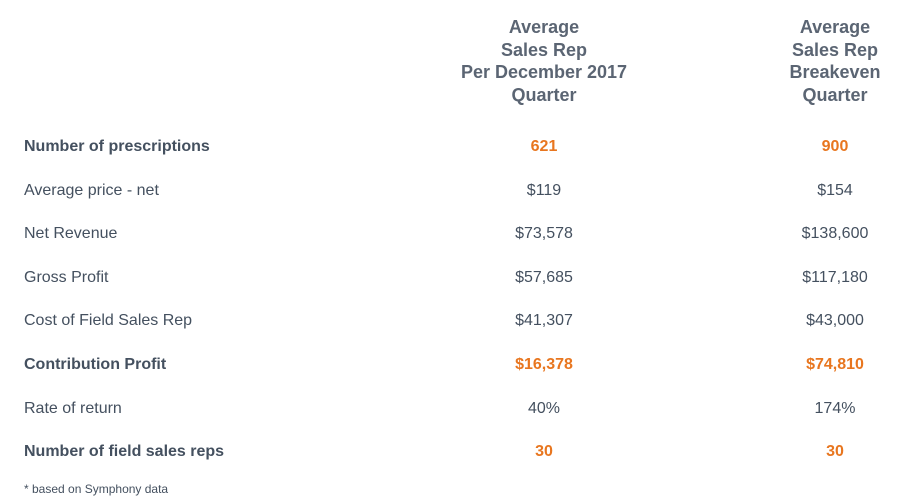 The height and width of the screenshot is (501, 920). Describe the element at coordinates (91, 190) in the screenshot. I see `row-label: Average price - net` at that location.